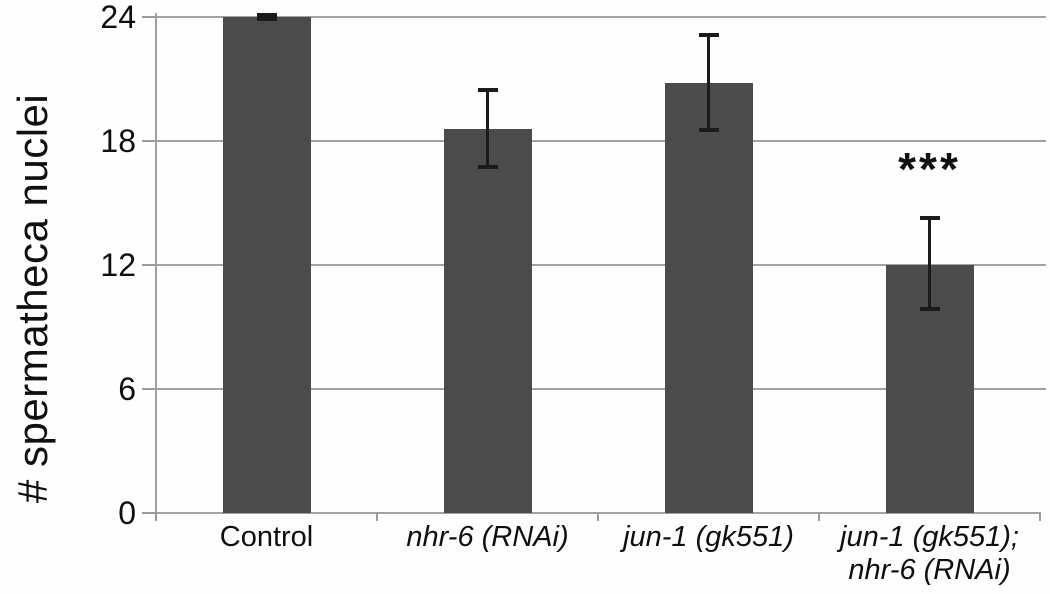 This screenshot has width=1050, height=594. What do you see at coordinates (929, 537) in the screenshot?
I see `x-axis-label: jun-1 (gk551);` at bounding box center [929, 537].